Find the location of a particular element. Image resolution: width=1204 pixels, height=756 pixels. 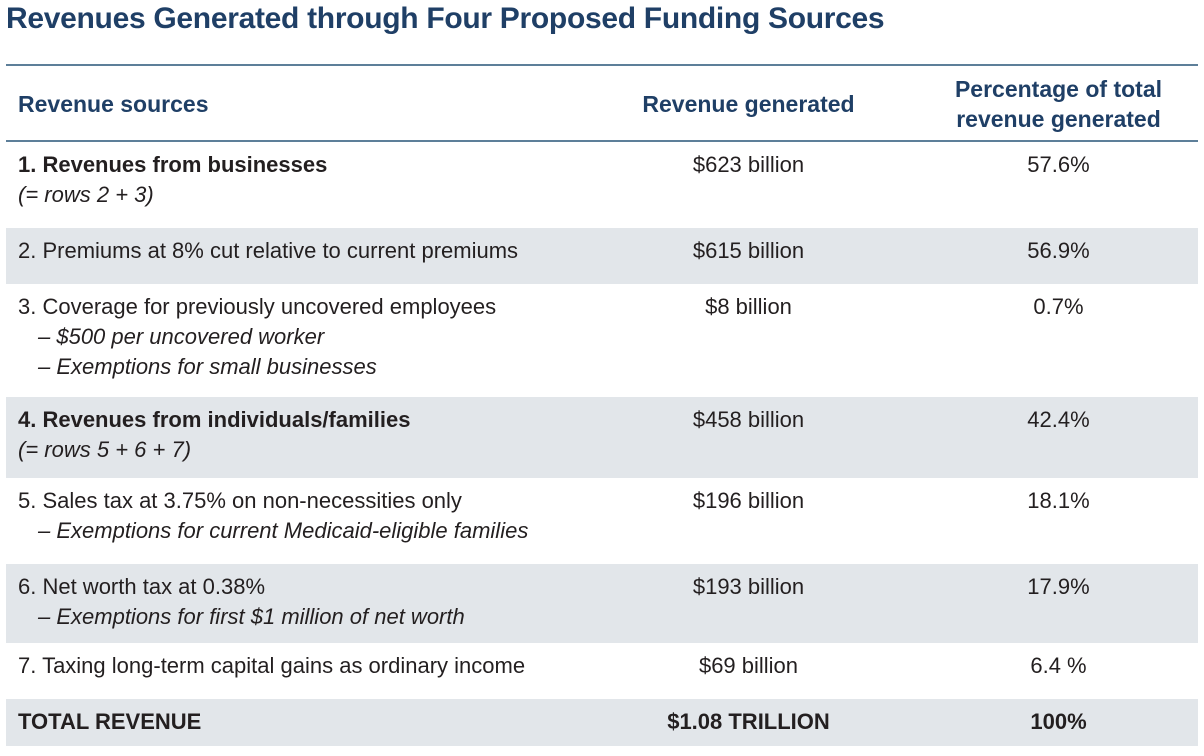

row-note: – $500 per uncovered worker is located at coordinates (181, 336).